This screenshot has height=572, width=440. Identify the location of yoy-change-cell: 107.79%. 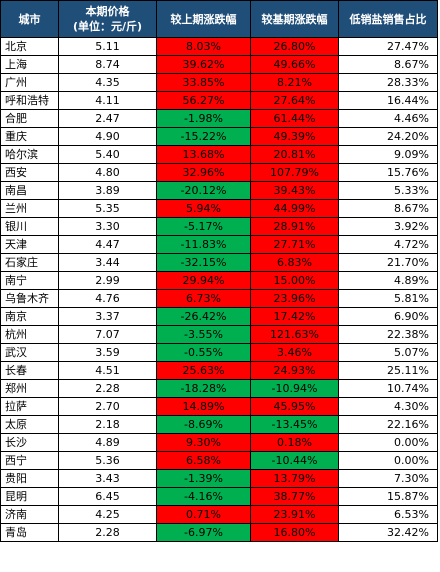
(294, 172).